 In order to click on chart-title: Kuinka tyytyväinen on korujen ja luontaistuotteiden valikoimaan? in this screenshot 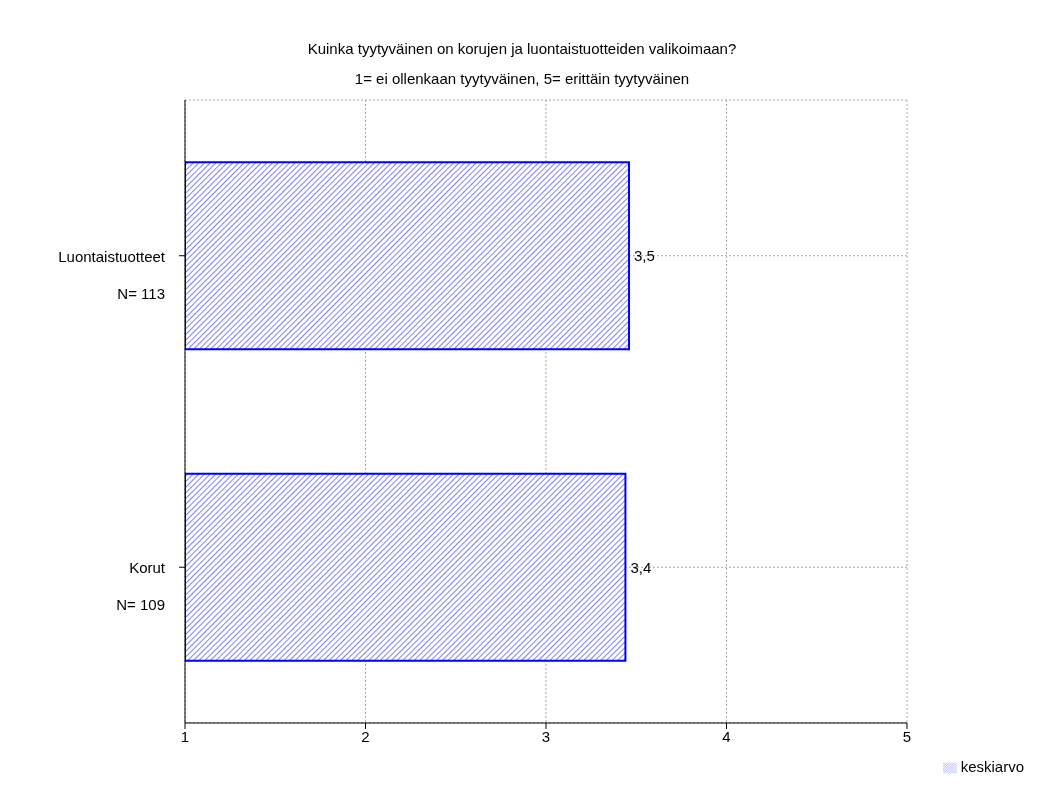, I will do `click(522, 49)`.